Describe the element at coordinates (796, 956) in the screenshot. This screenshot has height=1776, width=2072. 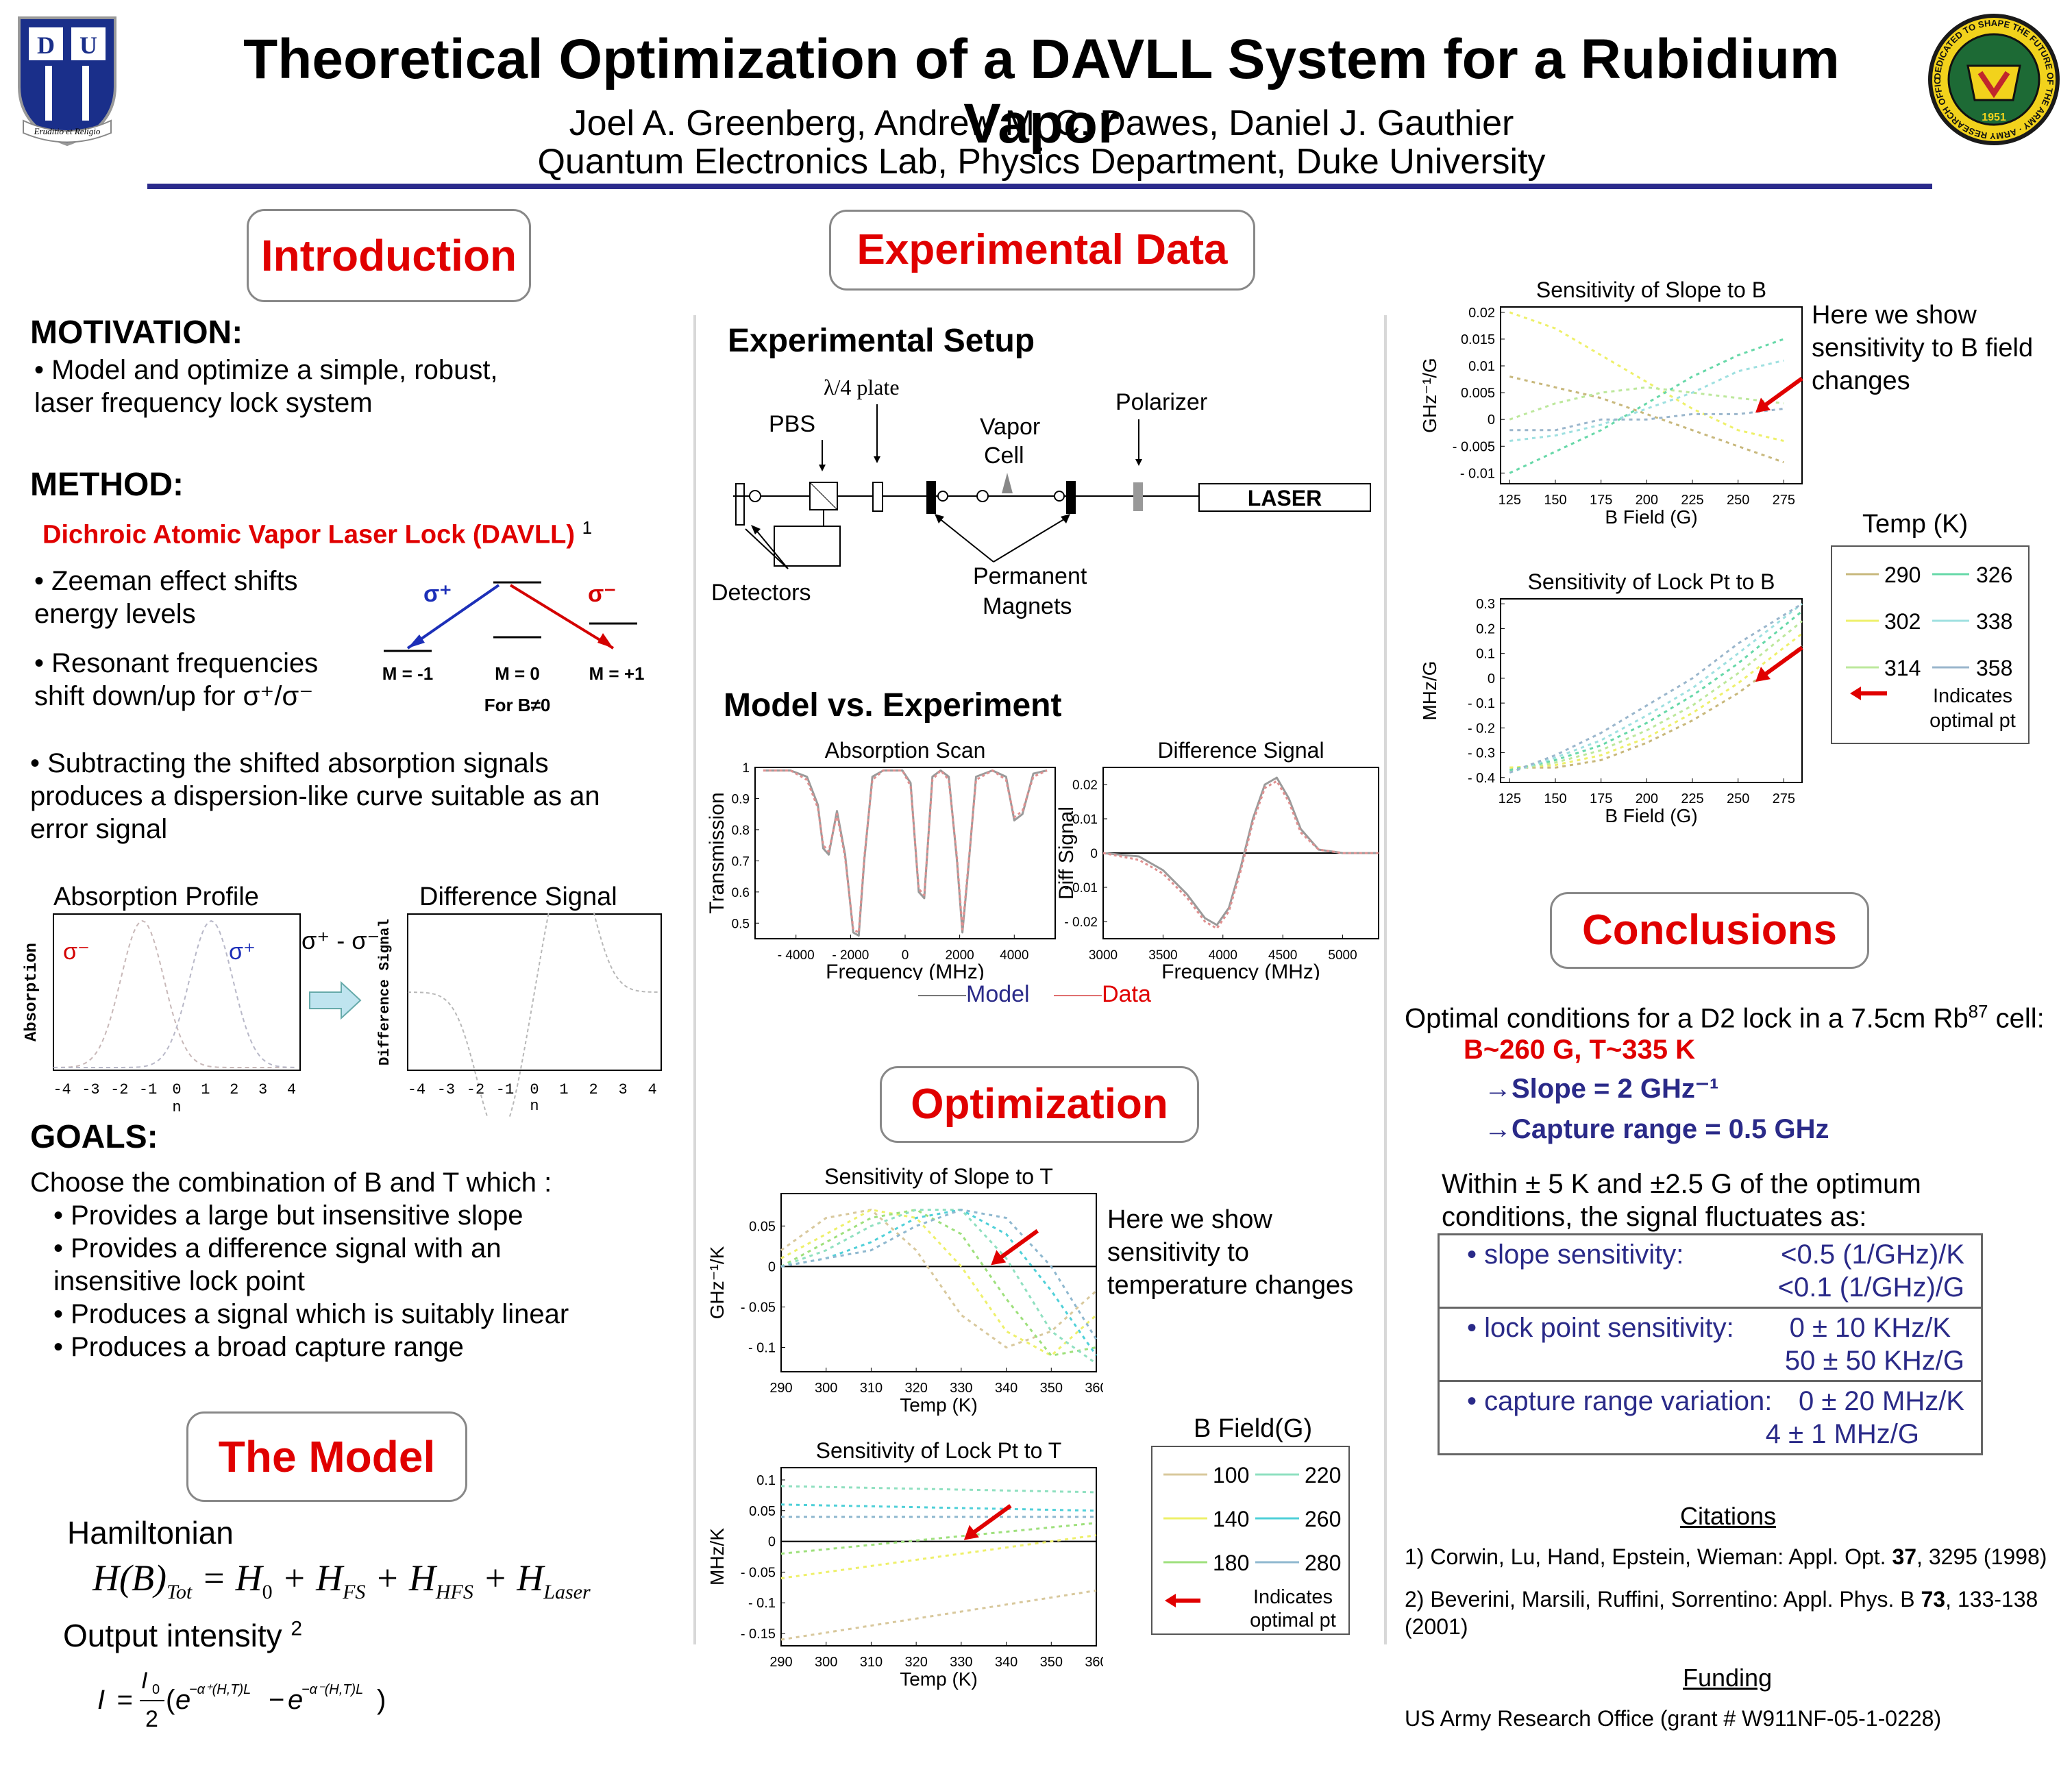
I see `x-tick-label: - 4000` at that location.